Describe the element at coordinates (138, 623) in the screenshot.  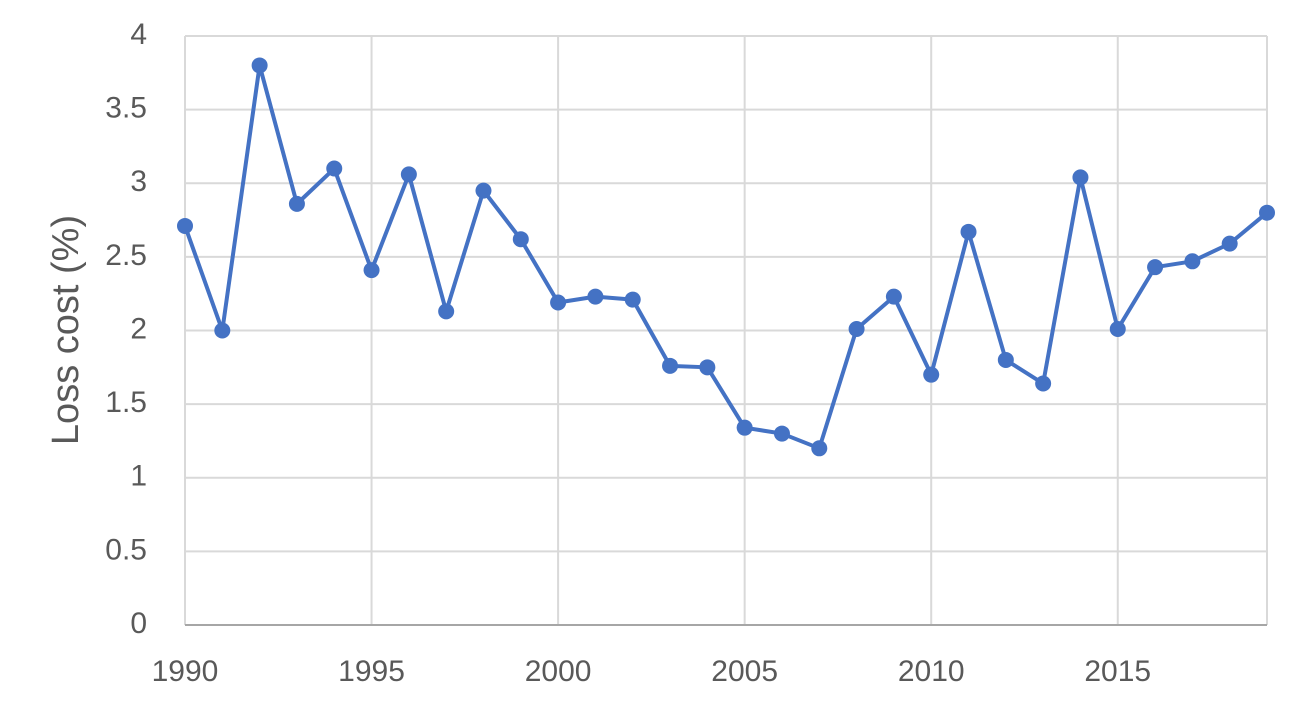
I see `y-tick-label: 0` at that location.